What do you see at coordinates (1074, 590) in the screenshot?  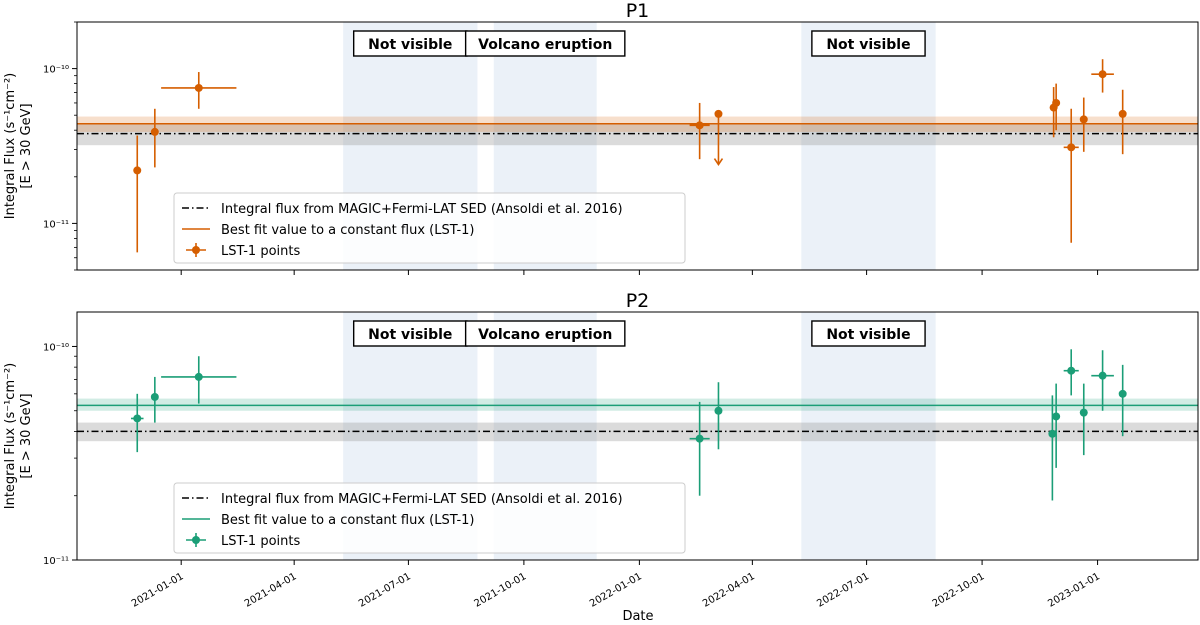 I see `x-tick-label: 2023-01-01` at bounding box center [1074, 590].